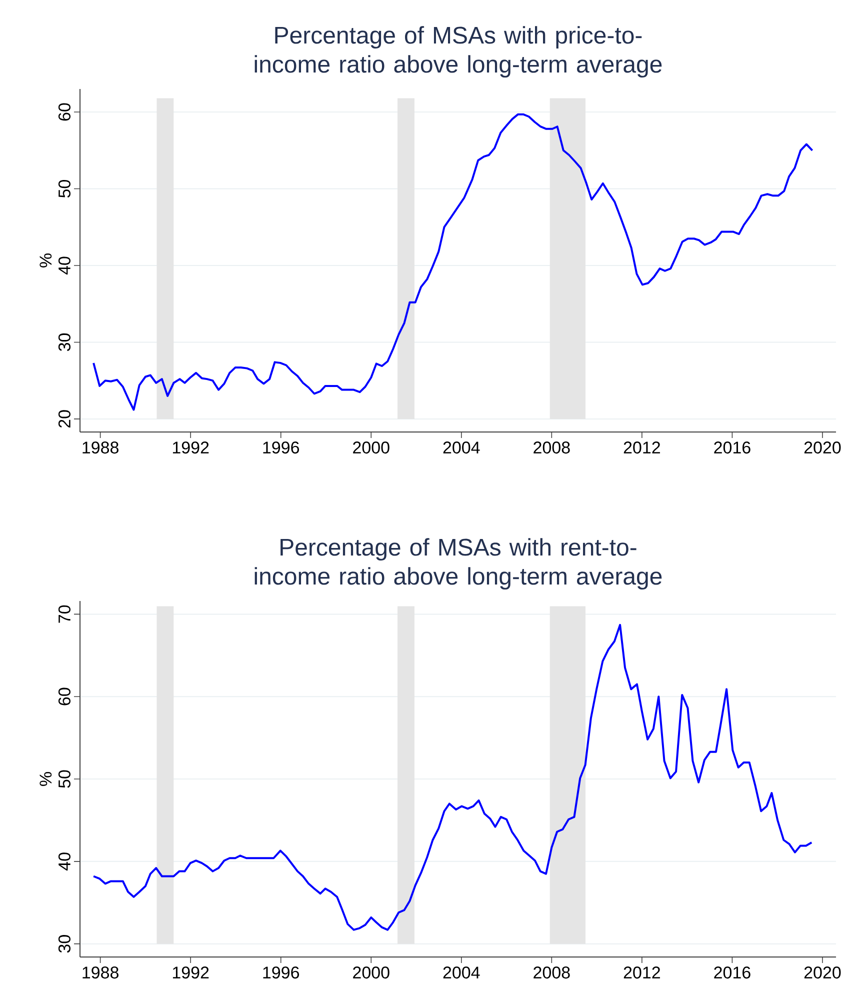 The image size is (848, 1000). I want to click on y-tick-label: 70, so click(64, 614).